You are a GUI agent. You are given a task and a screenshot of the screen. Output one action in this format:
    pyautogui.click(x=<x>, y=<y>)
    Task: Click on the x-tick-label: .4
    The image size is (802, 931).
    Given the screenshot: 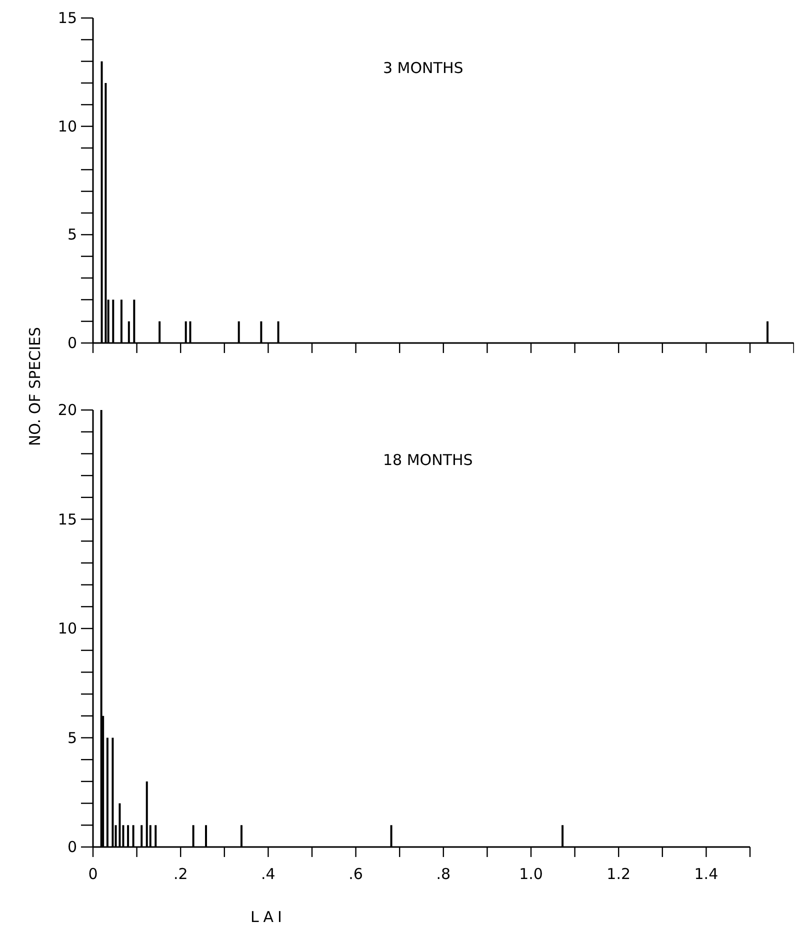 What is the action you would take?
    pyautogui.click(x=268, y=874)
    